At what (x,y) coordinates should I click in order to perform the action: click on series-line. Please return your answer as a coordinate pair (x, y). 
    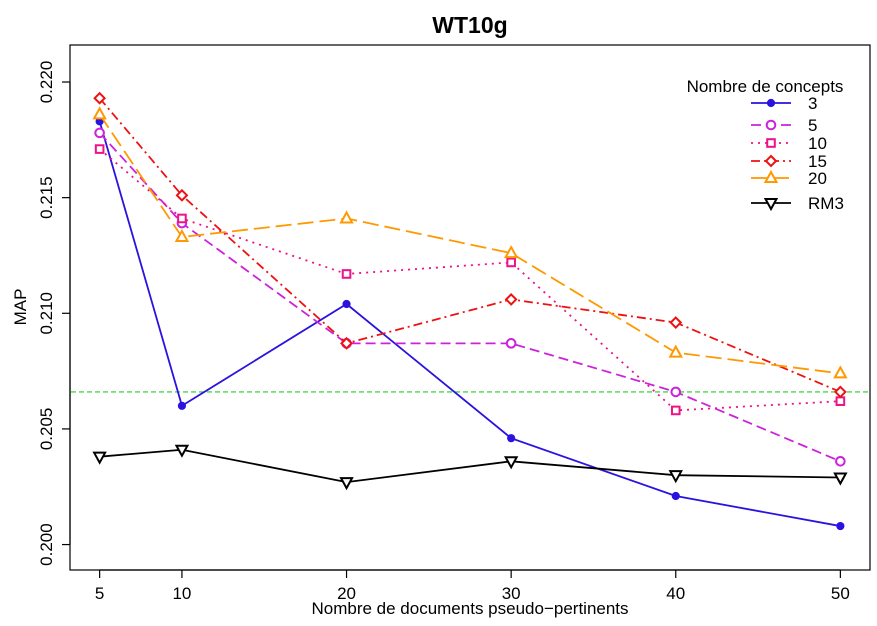
    Looking at the image, I should click on (470, 466).